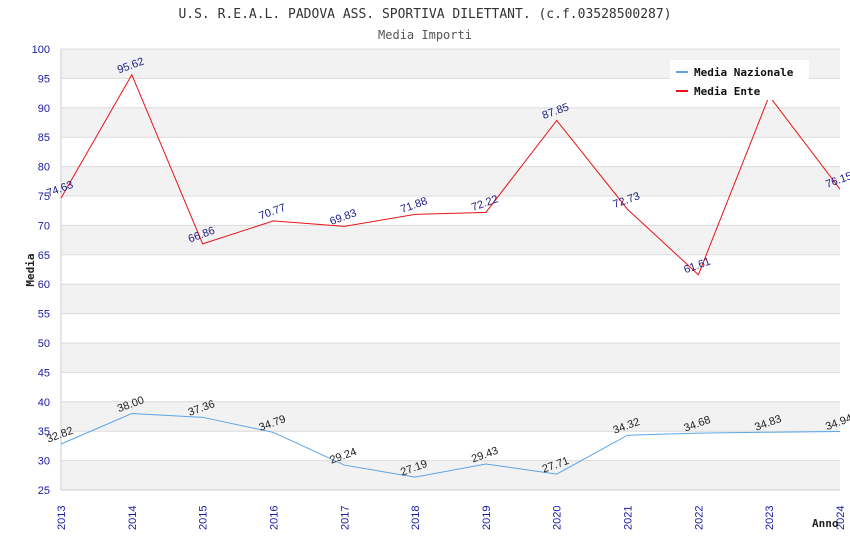 The width and height of the screenshot is (850, 550). What do you see at coordinates (825, 523) in the screenshot?
I see `x-axis-label: Anno` at bounding box center [825, 523].